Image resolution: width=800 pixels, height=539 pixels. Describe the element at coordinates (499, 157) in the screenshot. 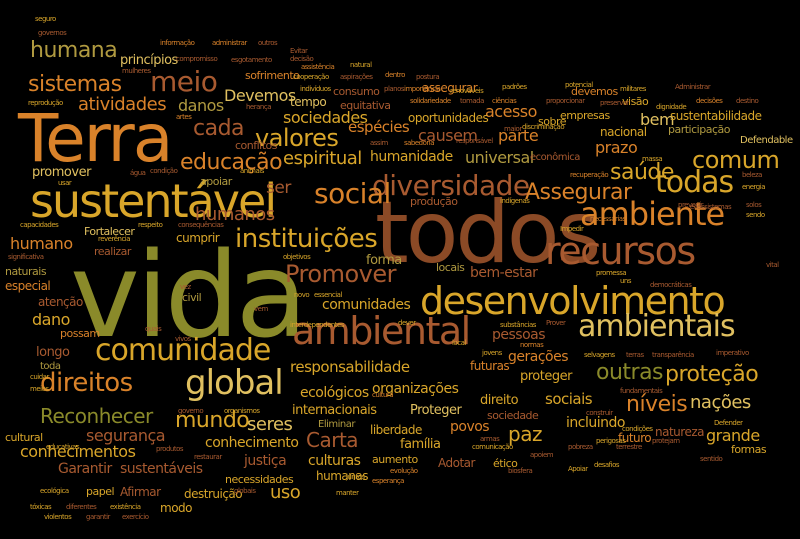

I see `word-universal: universal` at that location.